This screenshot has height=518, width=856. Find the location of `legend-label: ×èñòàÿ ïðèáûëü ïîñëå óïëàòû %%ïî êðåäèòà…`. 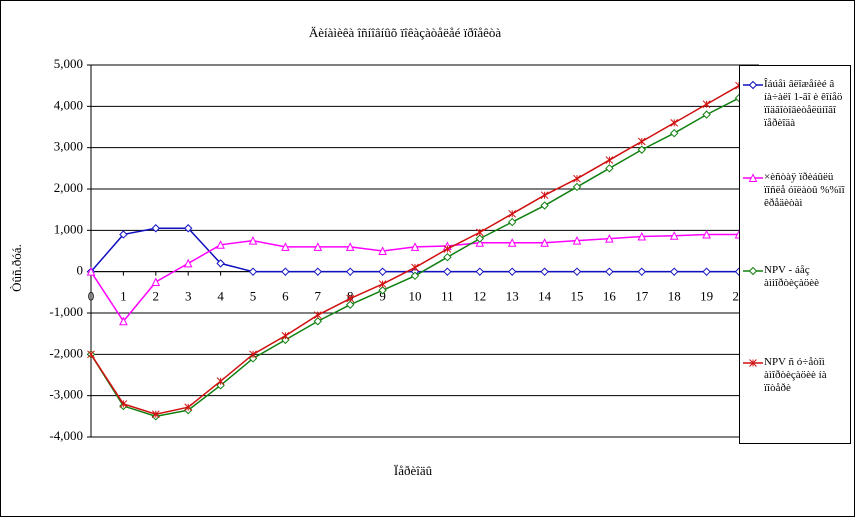

legend-label: ×èñòàÿ ïðèáûëü ïîñëå óïëàòû %%ïî êðåäèòà… is located at coordinates (804, 190).